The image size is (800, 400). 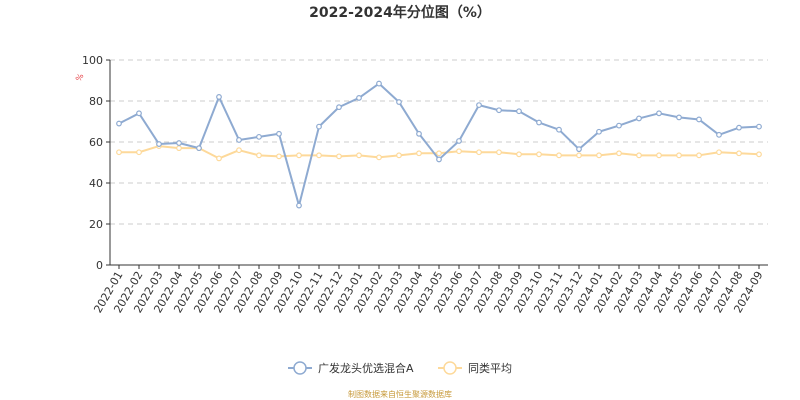 What do you see at coordinates (92, 60) in the screenshot?
I see `y-tick-label: 100` at bounding box center [92, 60].